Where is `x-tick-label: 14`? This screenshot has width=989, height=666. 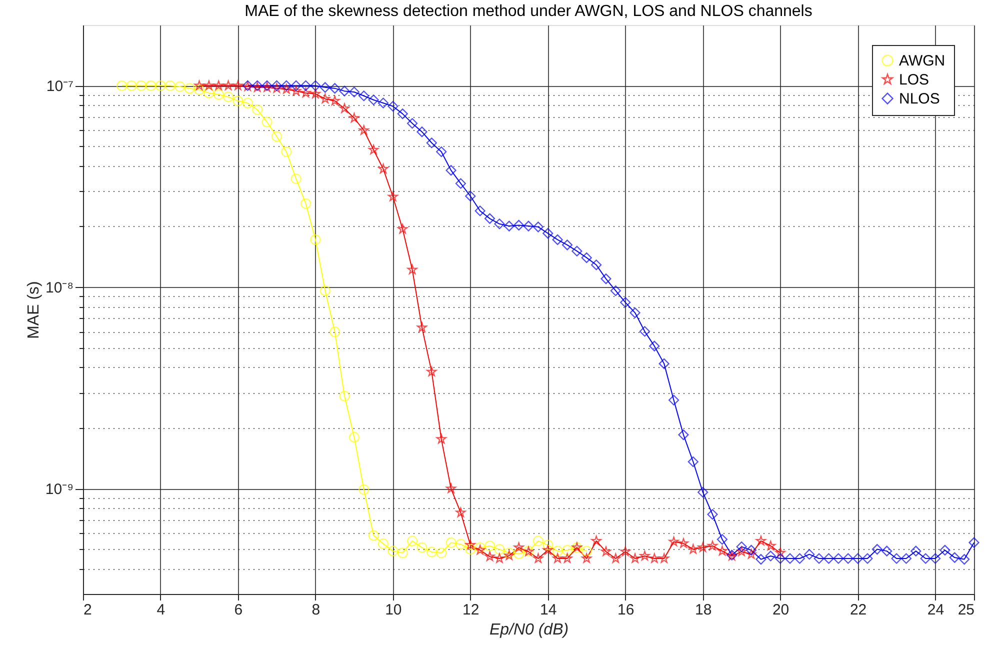 x-tick-label: 14 is located at coordinates (548, 610).